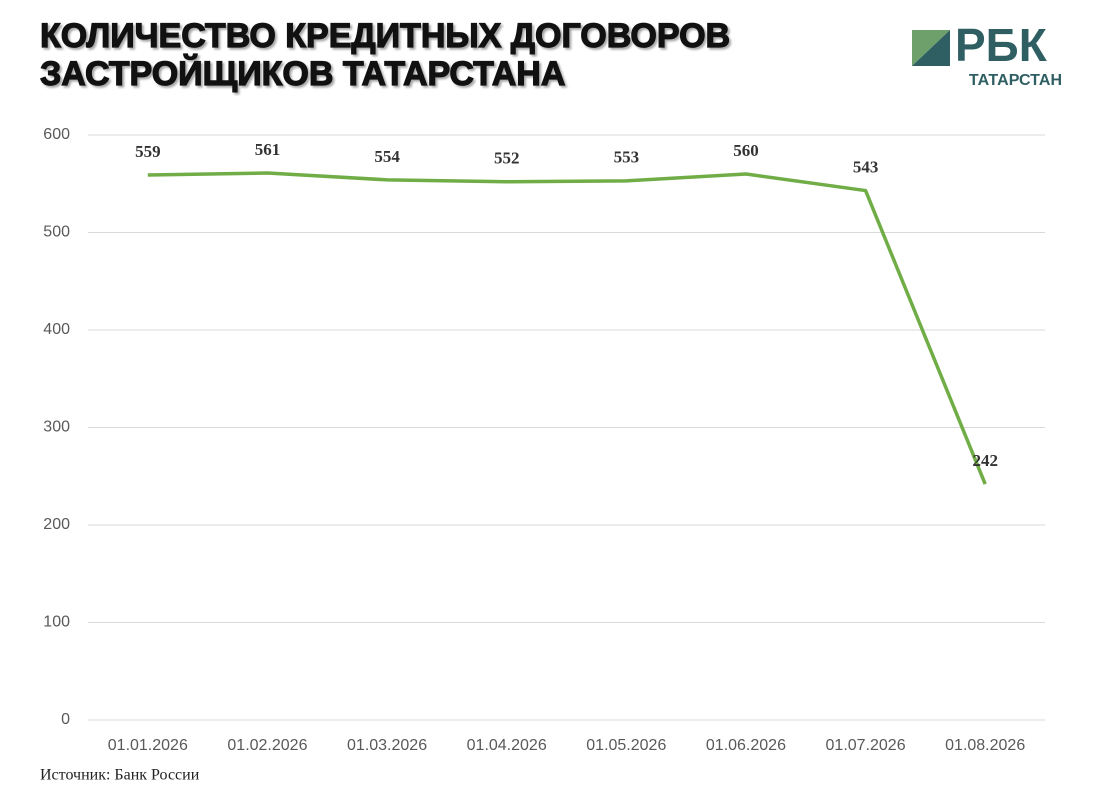 The image size is (1113, 800). Describe the element at coordinates (387, 156) in the screenshot. I see `data-label: 554` at that location.